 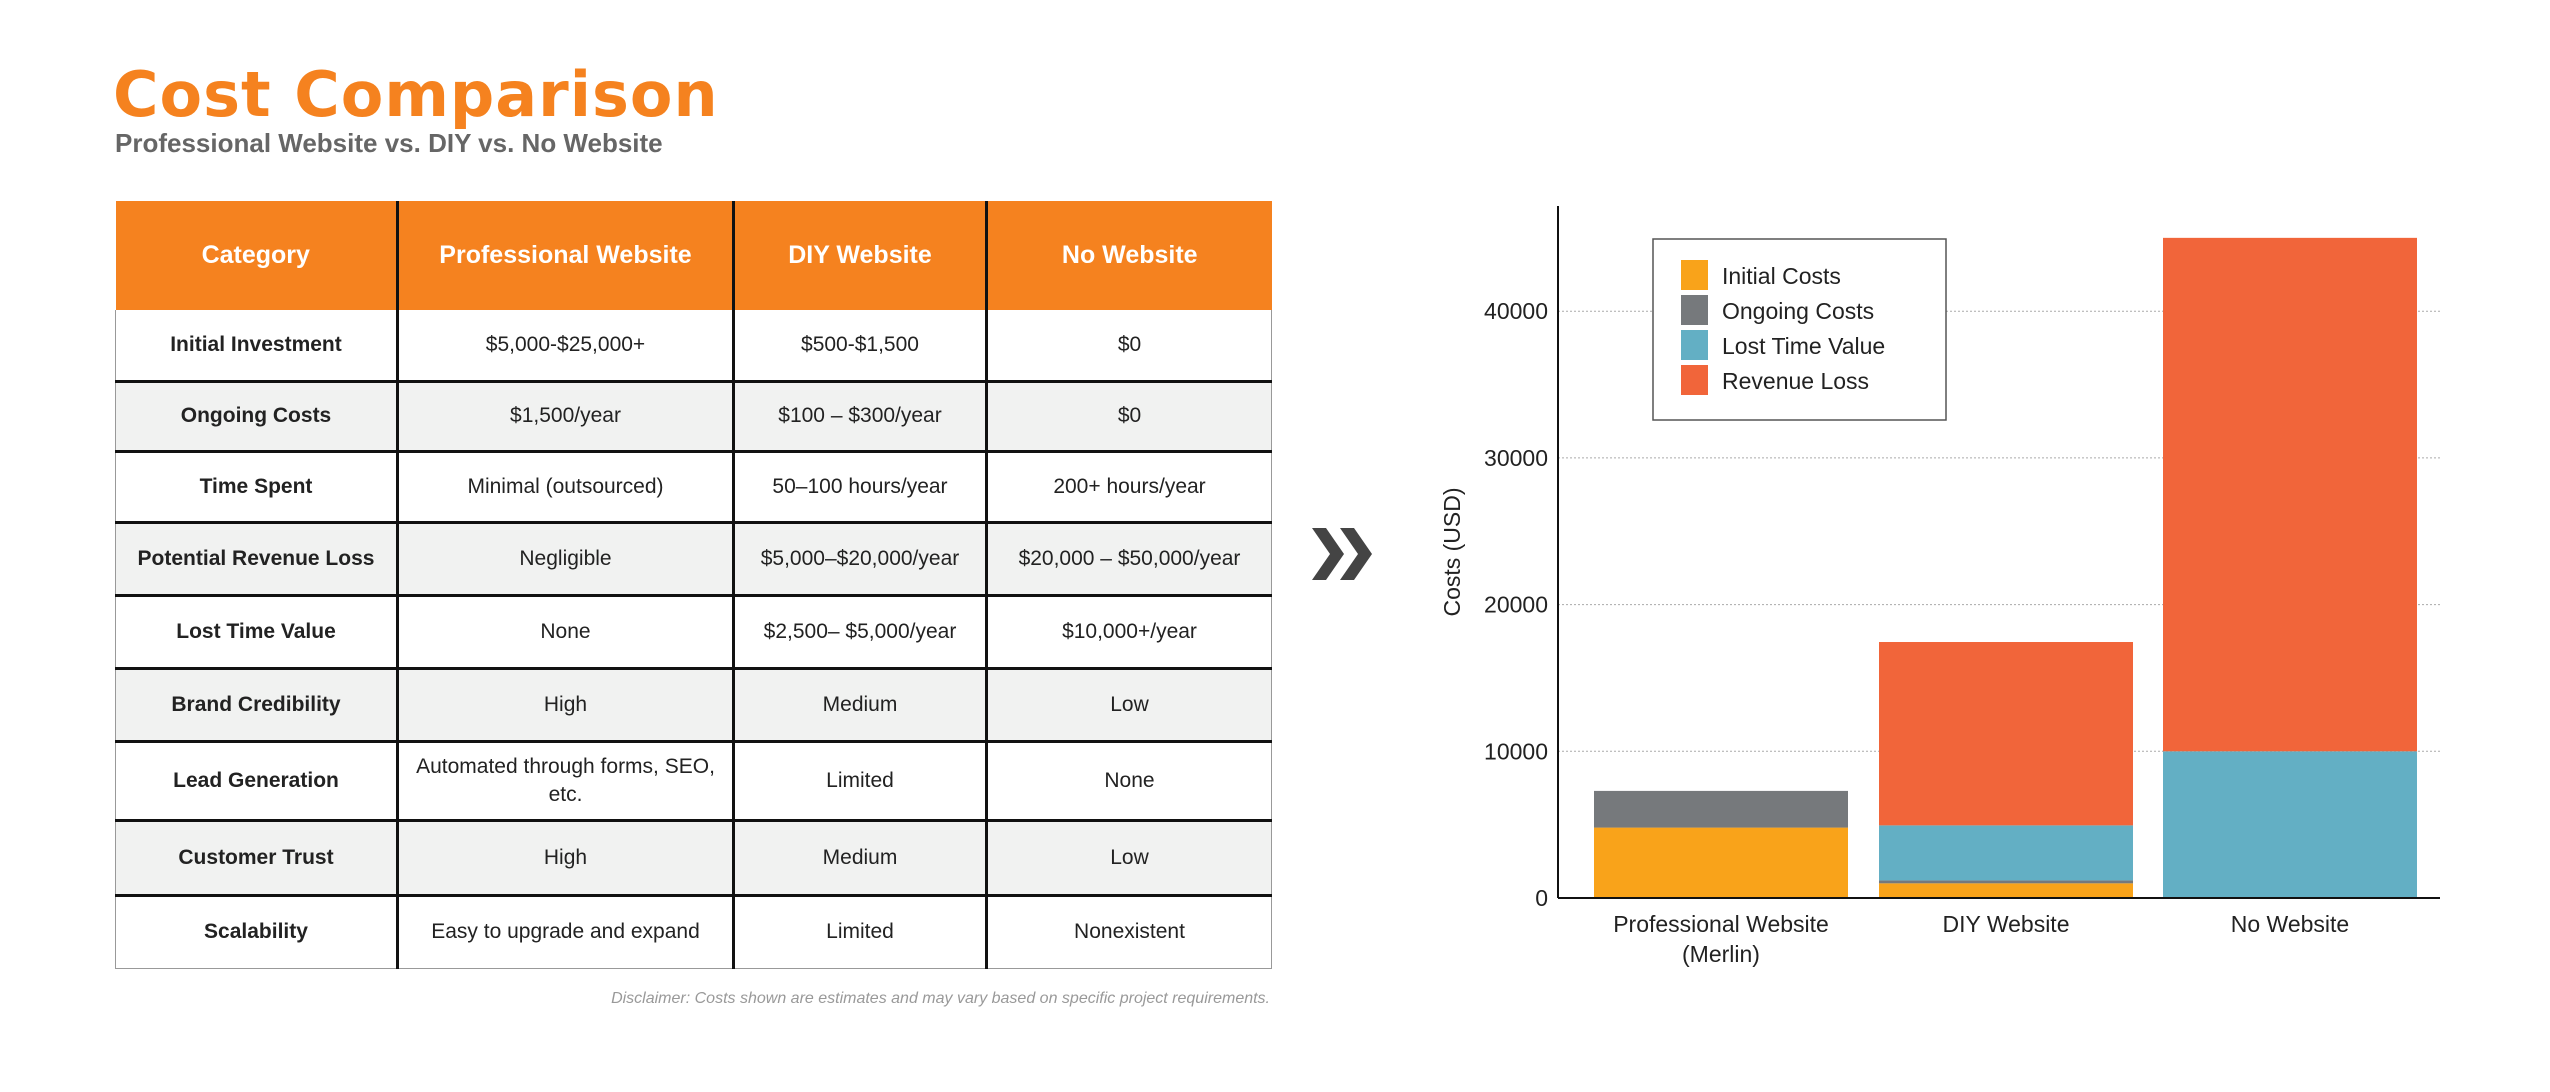 What do you see at coordinates (859, 255) in the screenshot?
I see `column-header: DIY Website` at bounding box center [859, 255].